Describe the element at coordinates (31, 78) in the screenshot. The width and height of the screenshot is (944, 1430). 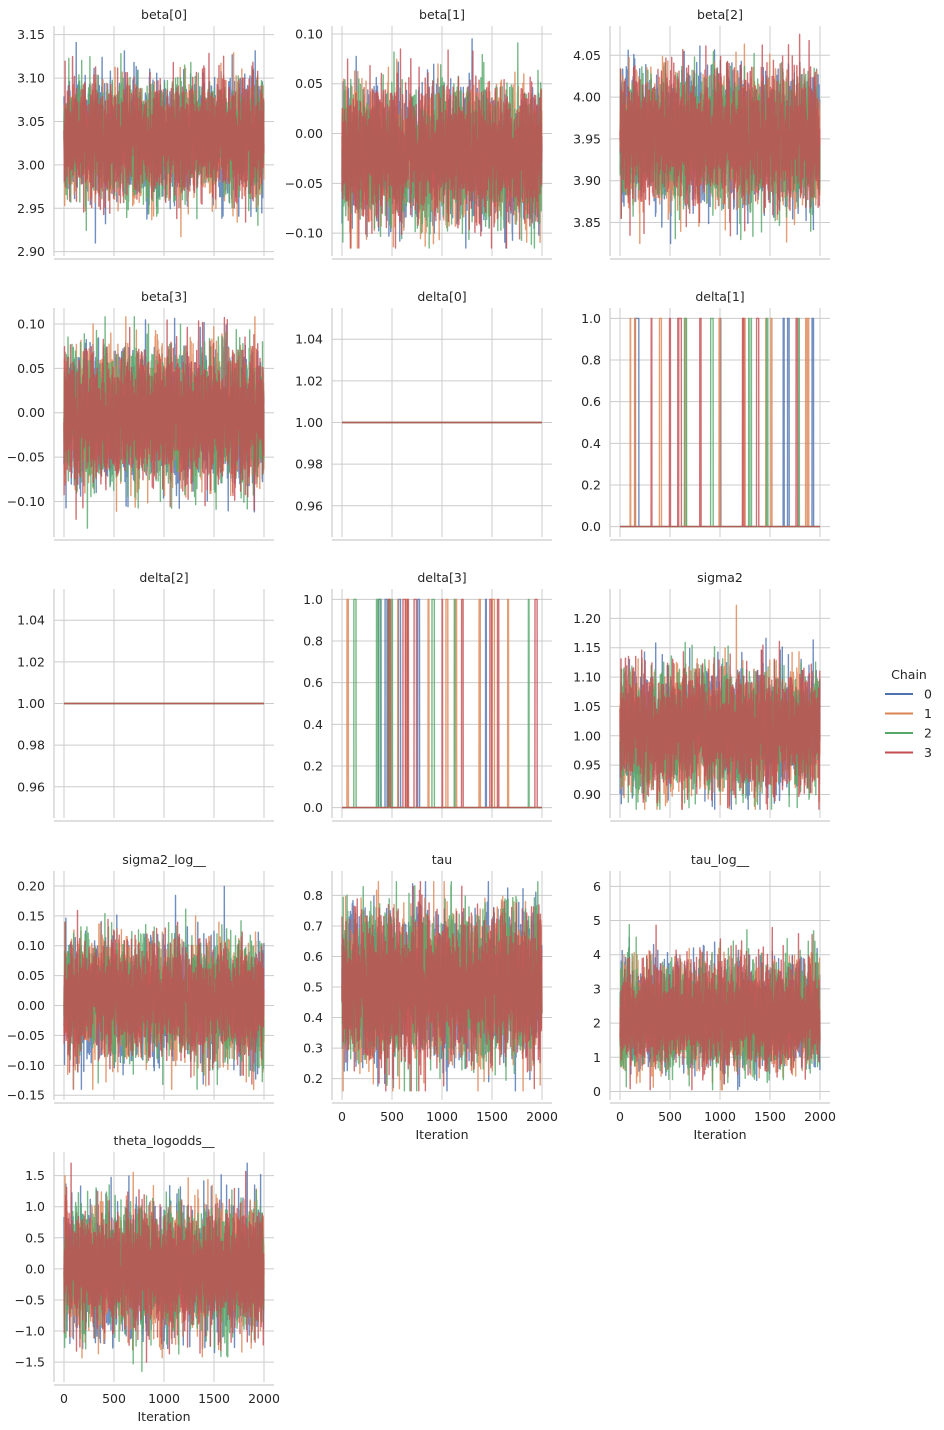
I see `y-tick-label: 3.10` at that location.